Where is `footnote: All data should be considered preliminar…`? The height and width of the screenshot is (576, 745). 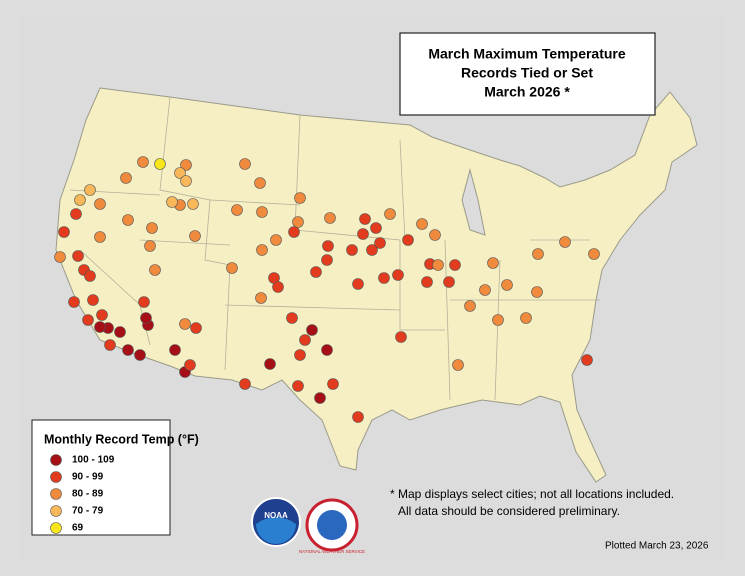
footnote: All data should be considered preliminar… is located at coordinates (509, 511).